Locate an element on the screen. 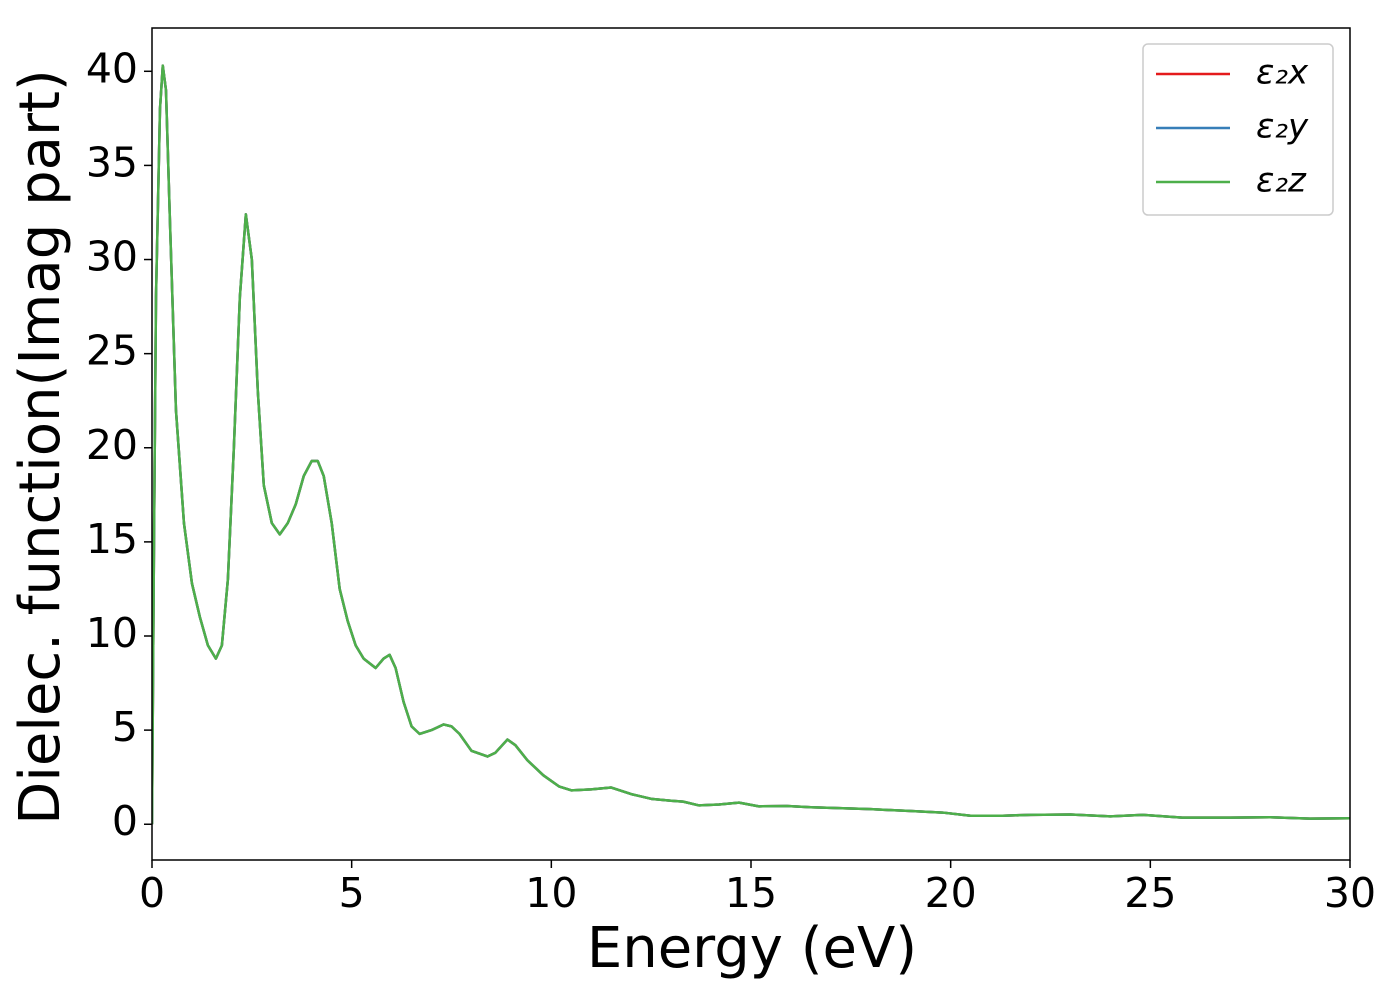 This screenshot has height=1000, width=1400. y-tick-label: 15 is located at coordinates (112, 539).